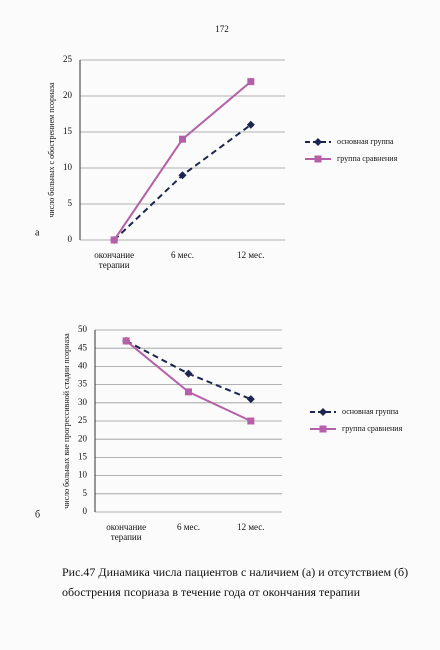 Image resolution: width=440 pixels, height=650 pixels. I want to click on y-axis-label: число больных с обострением псориаза, so click(51, 150).